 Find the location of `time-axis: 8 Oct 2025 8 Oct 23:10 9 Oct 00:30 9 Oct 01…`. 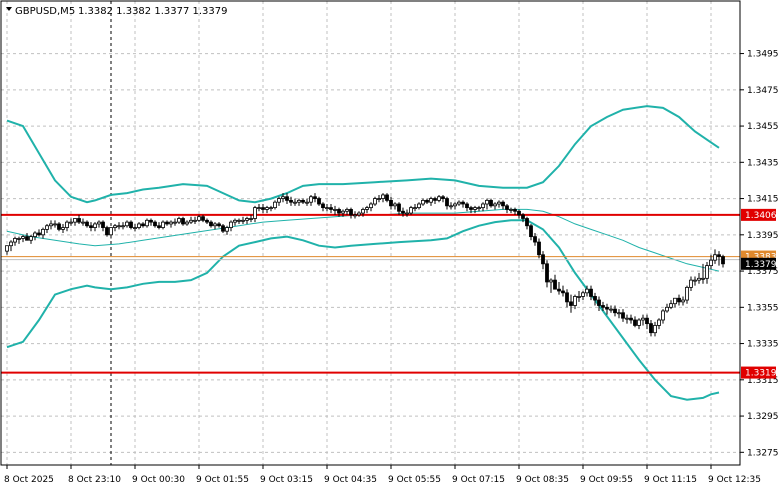

time-axis: 8 Oct 2025 8 Oct 23:10 9 Oct 00:30 9 Oct 01… is located at coordinates (382, 475).